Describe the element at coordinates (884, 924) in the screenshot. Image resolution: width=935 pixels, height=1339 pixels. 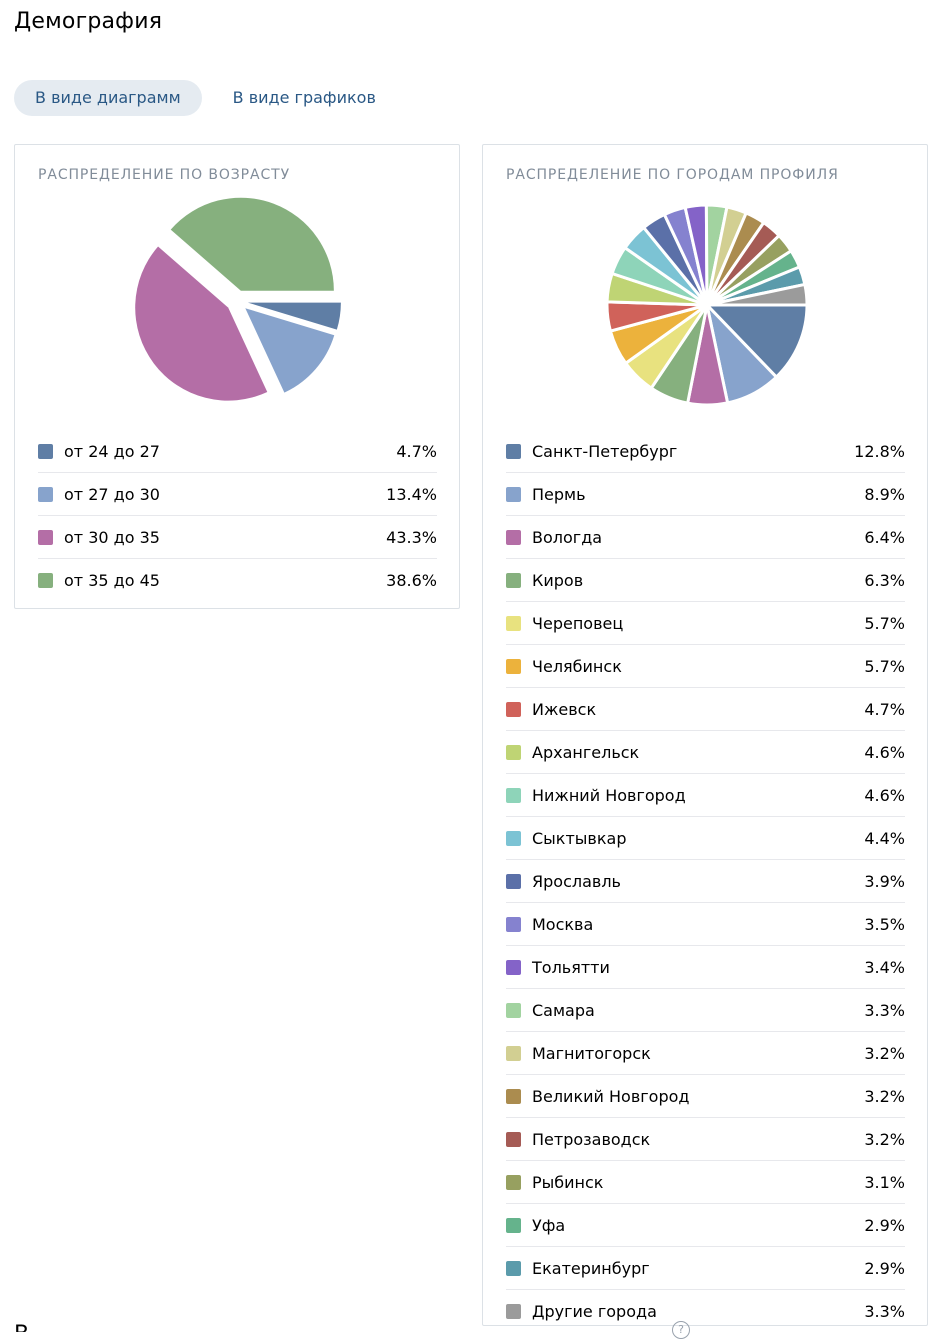
I see `legend-value: 3.5%` at that location.